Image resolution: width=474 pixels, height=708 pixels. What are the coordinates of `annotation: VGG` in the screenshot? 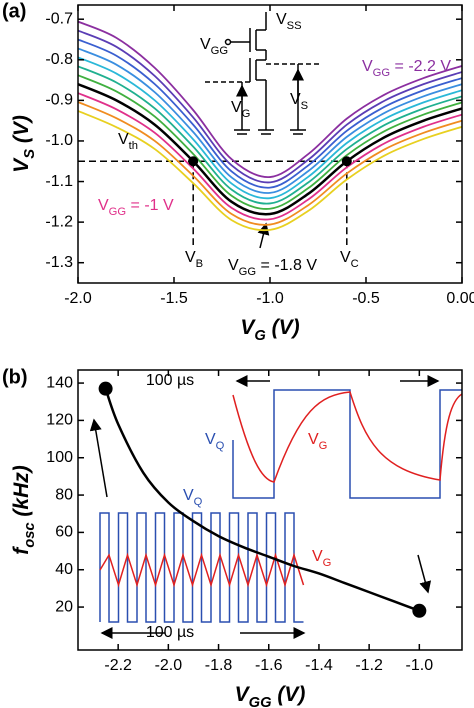 It's located at (214, 46).